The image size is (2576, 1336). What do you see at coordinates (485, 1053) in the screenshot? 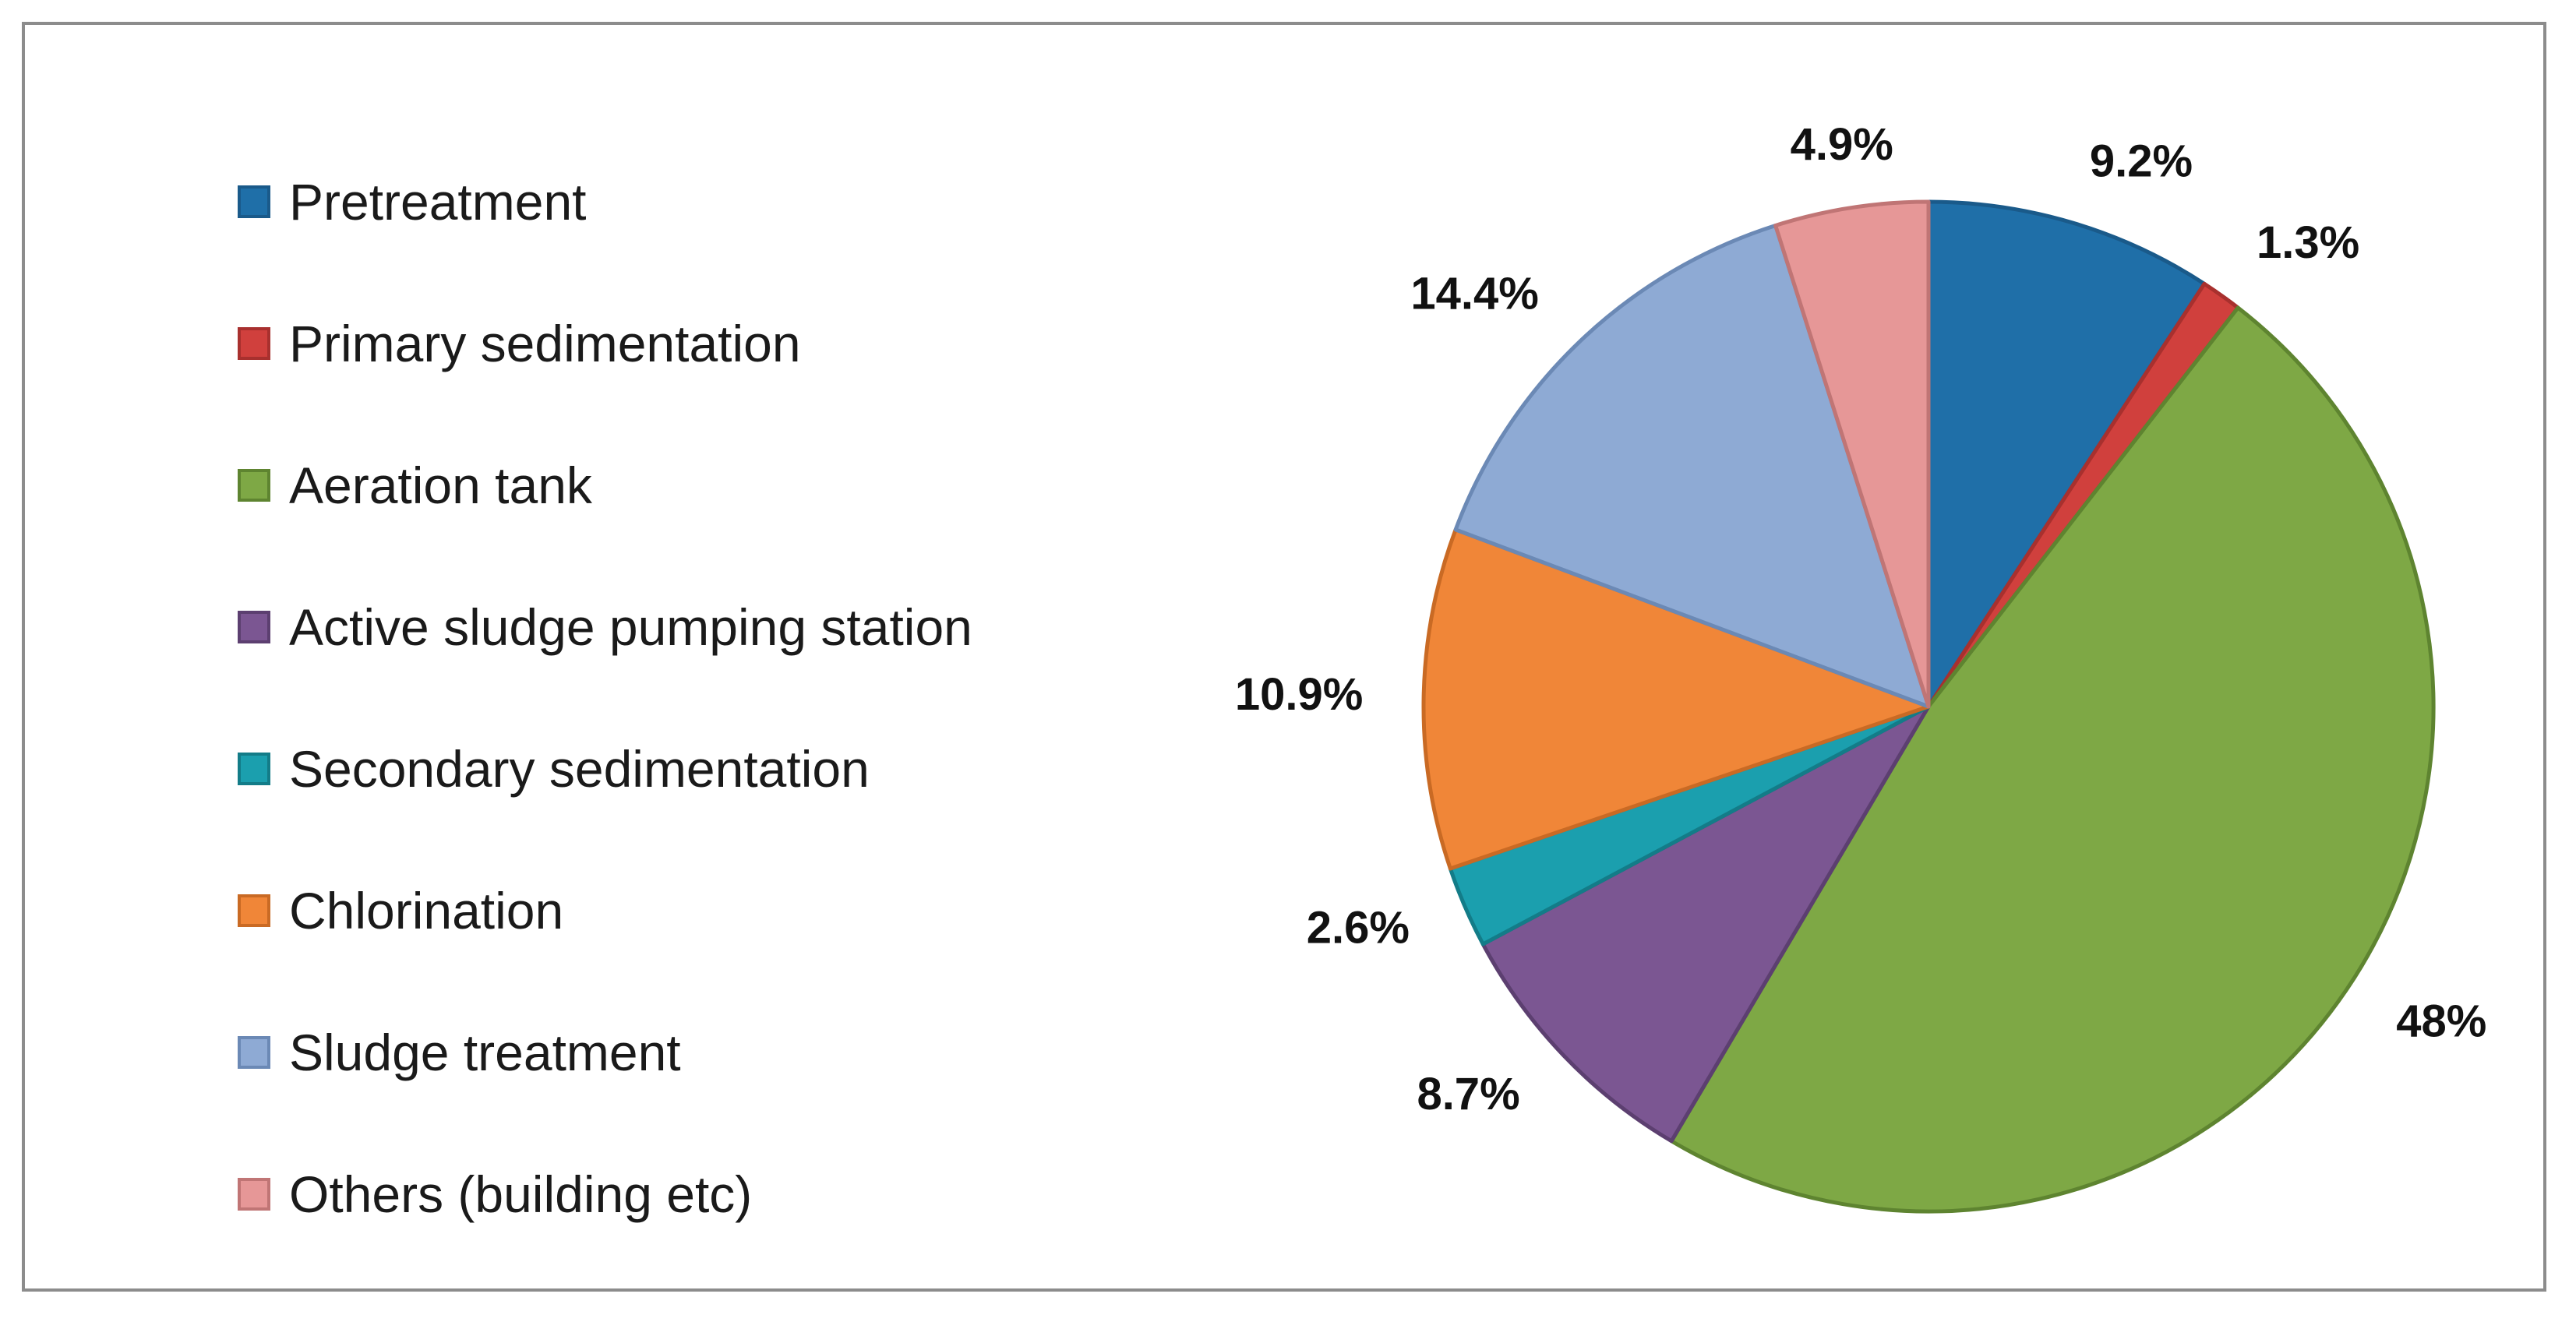
I see `legend-label: Sludge treatment` at bounding box center [485, 1053].